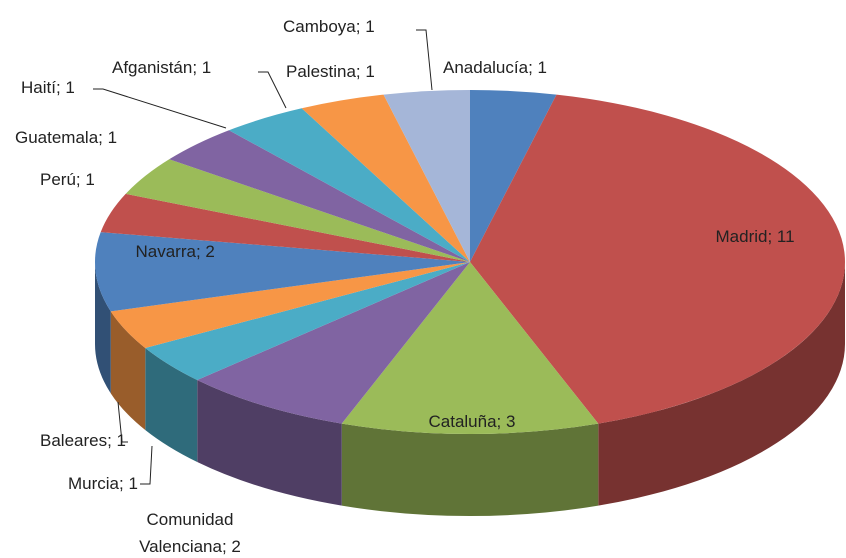 The width and height of the screenshot is (846, 558). What do you see at coordinates (330, 71) in the screenshot?
I see `data-label: Palestina; 1` at bounding box center [330, 71].